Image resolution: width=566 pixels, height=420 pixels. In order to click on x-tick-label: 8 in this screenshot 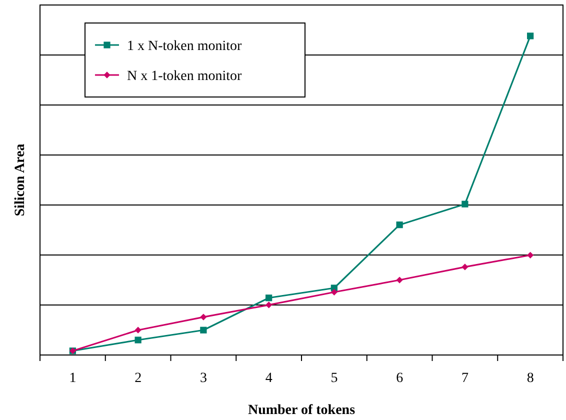, I will do `click(530, 378)`.